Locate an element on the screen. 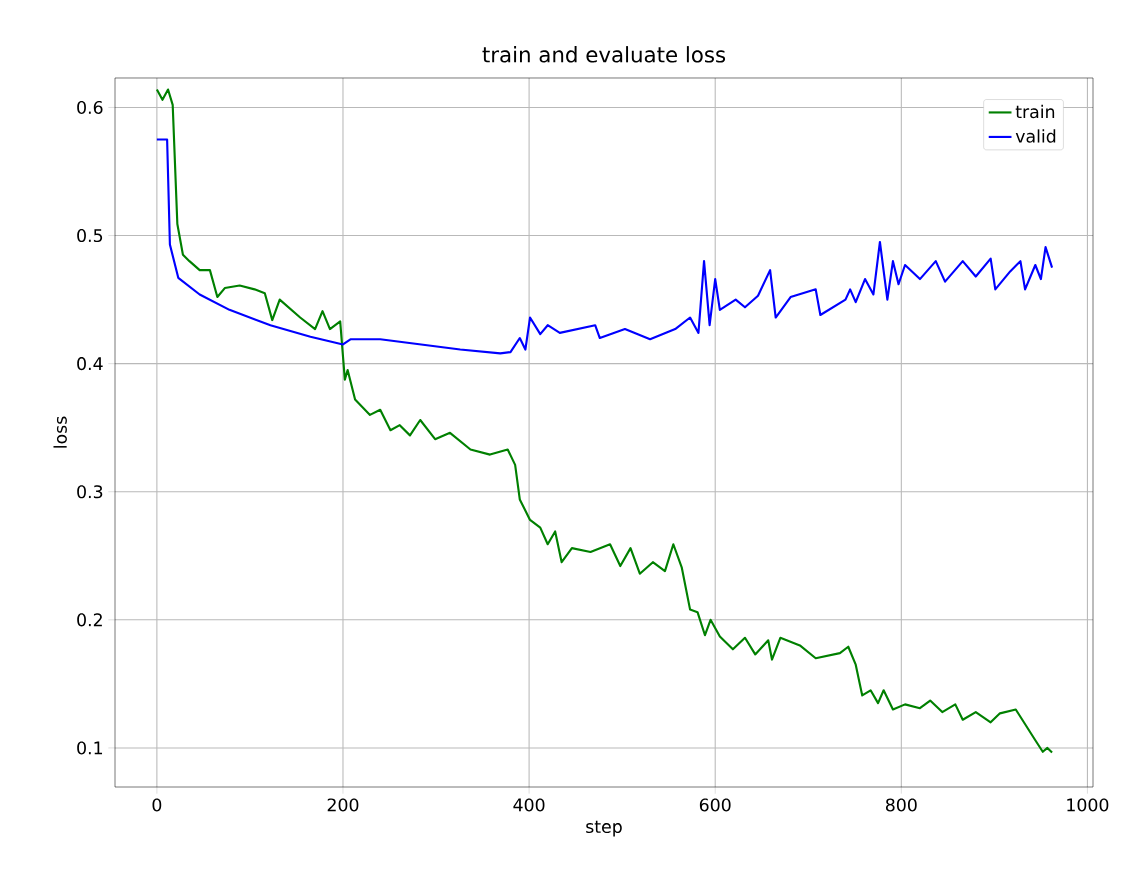  x-tick-label: 0 is located at coordinates (157, 805).